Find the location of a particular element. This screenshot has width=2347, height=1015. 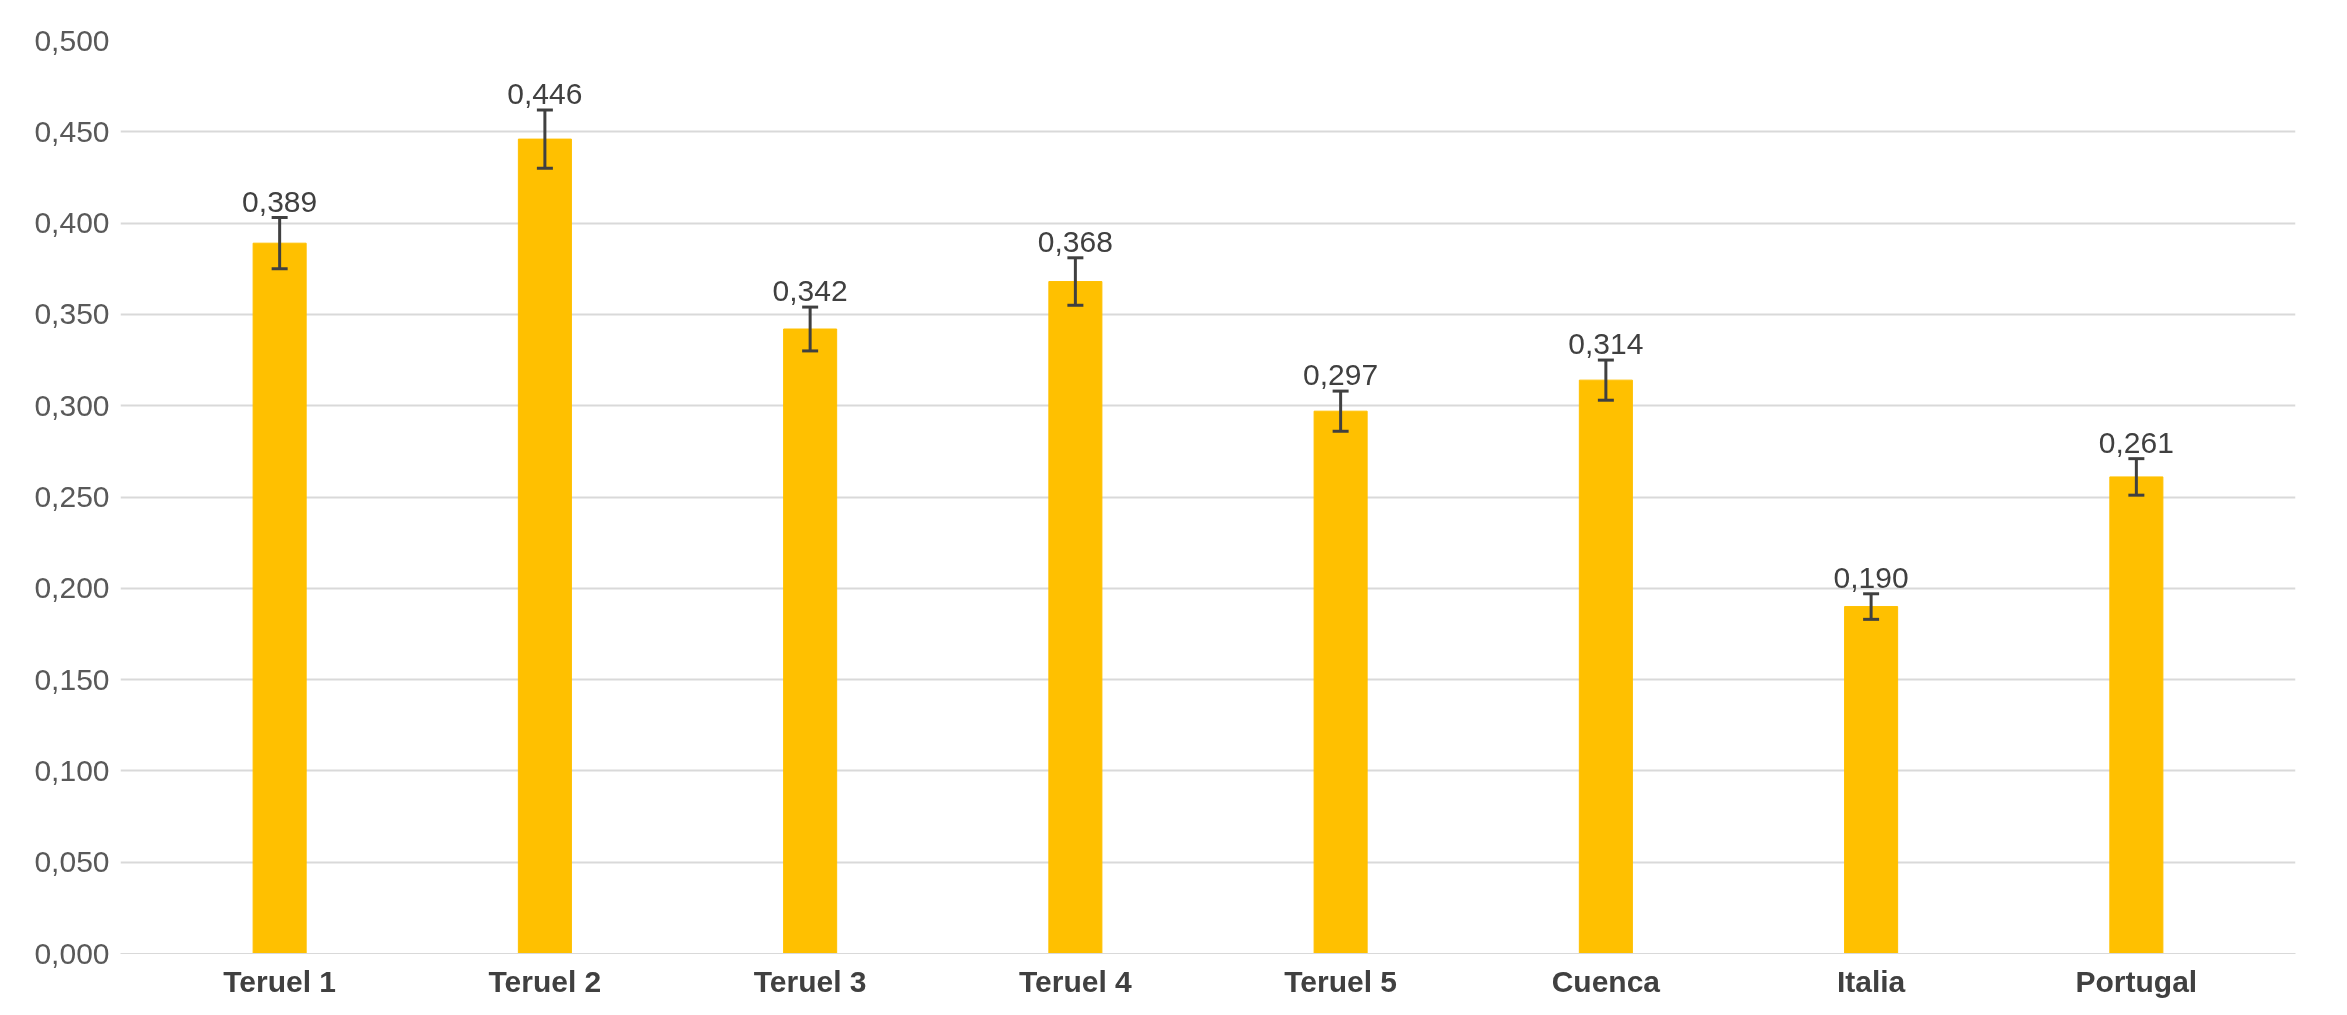

y-tick-label: 0,000 is located at coordinates (72, 953).